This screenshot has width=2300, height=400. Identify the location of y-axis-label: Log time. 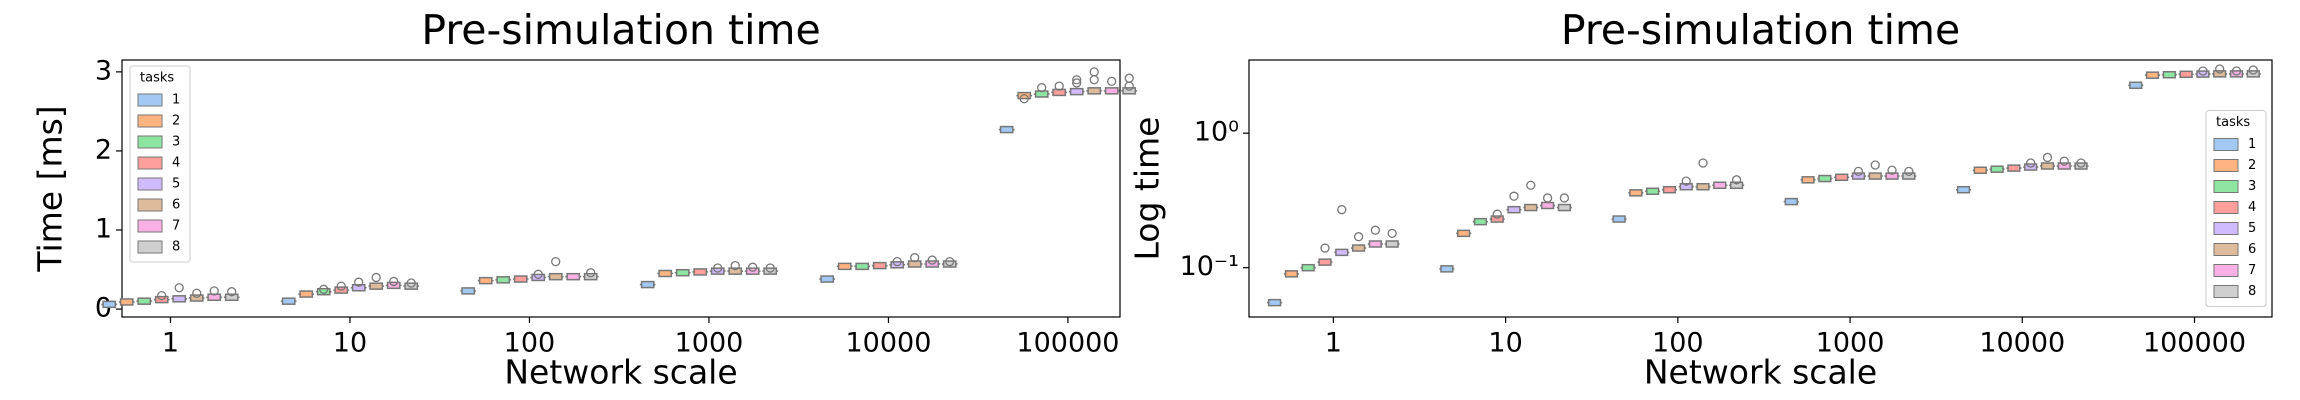
(1147, 189).